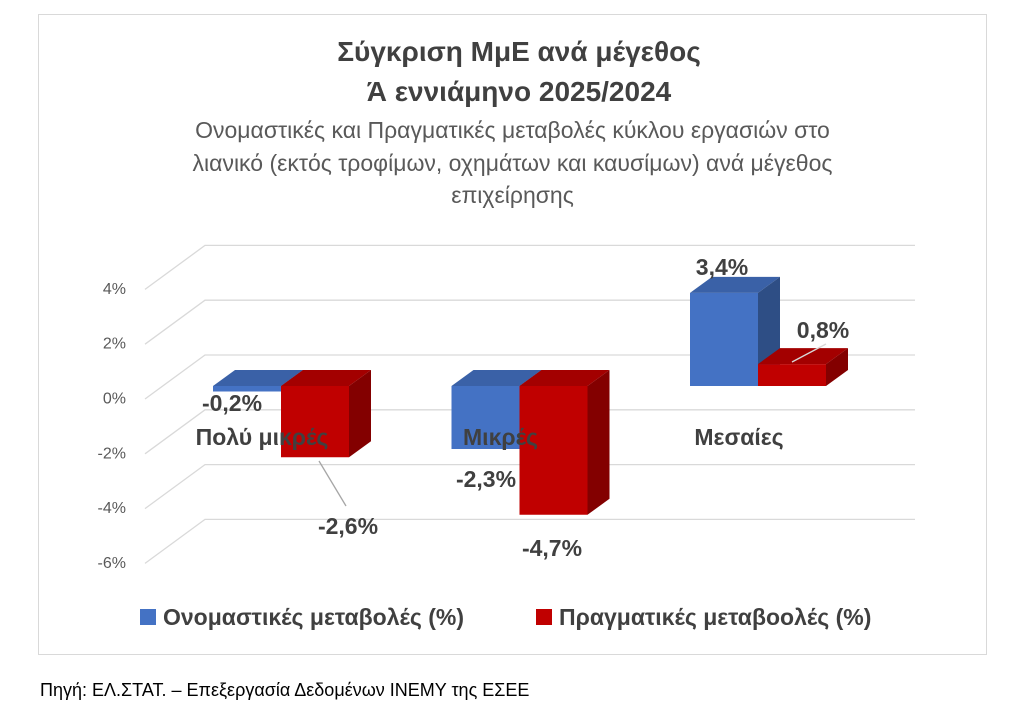 The width and height of the screenshot is (1024, 704). I want to click on data-label-nominal-medium: 3,4%, so click(722, 267).